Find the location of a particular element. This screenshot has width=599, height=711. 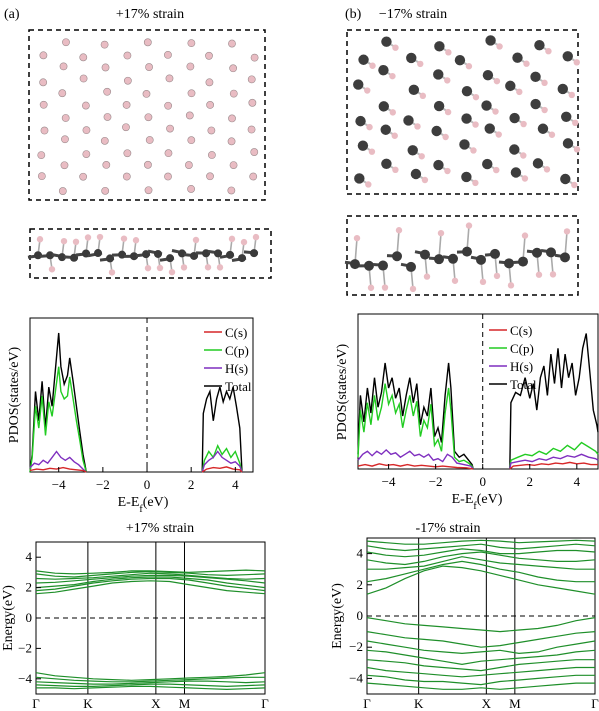

pdos-a-plot-area is located at coordinates (136, 395).